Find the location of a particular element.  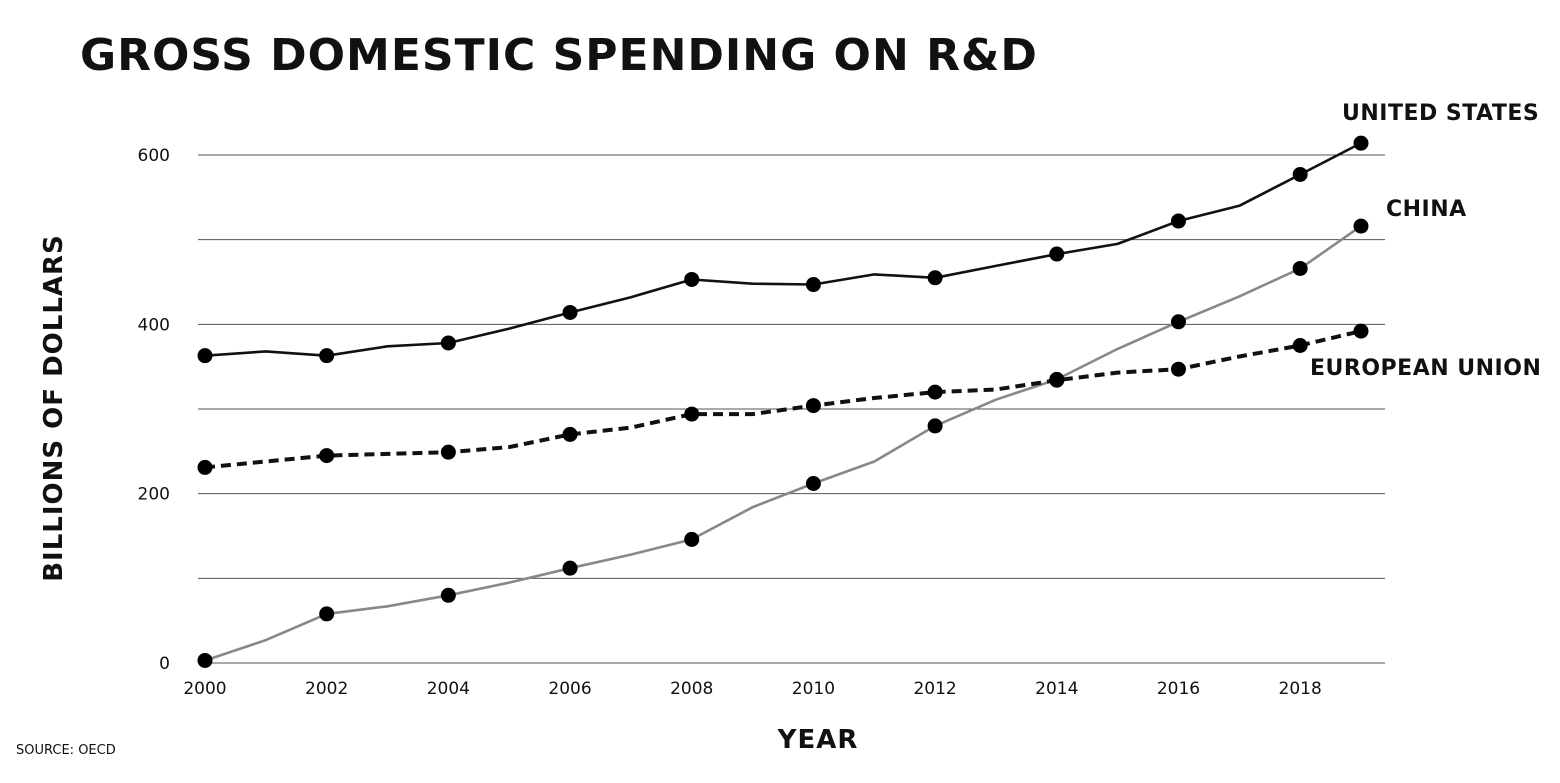

marker-china-2008 is located at coordinates (692, 539).